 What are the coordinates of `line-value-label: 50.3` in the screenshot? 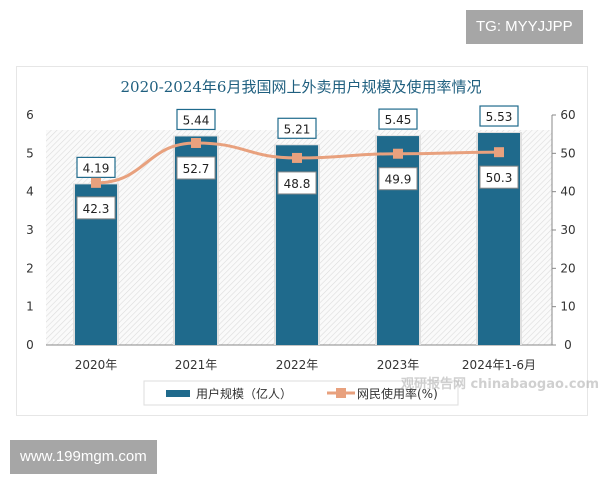 It's located at (499, 178).